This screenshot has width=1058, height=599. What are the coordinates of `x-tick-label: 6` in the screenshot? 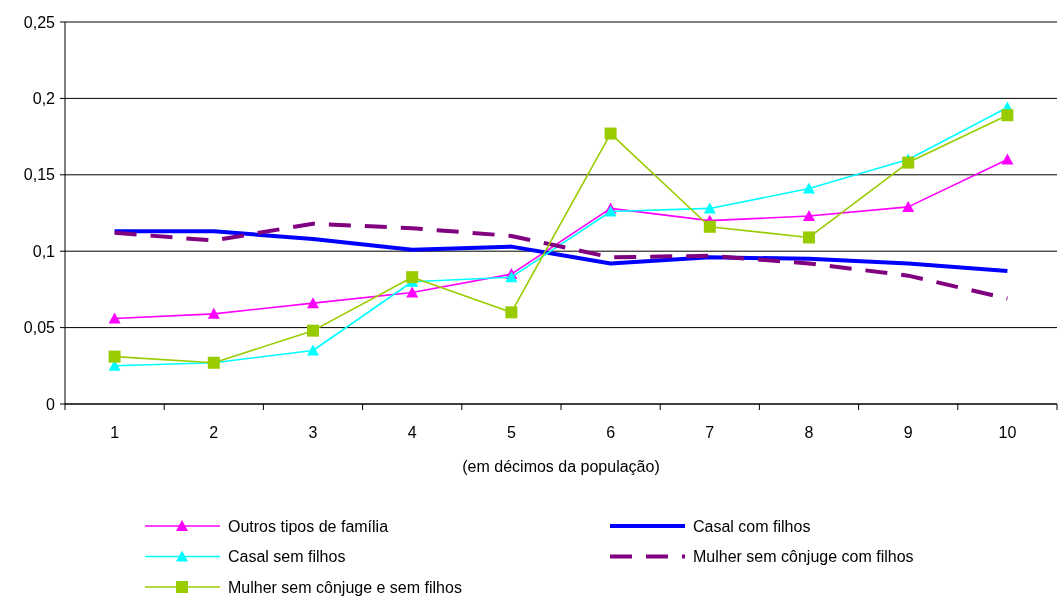 It's located at (611, 432).